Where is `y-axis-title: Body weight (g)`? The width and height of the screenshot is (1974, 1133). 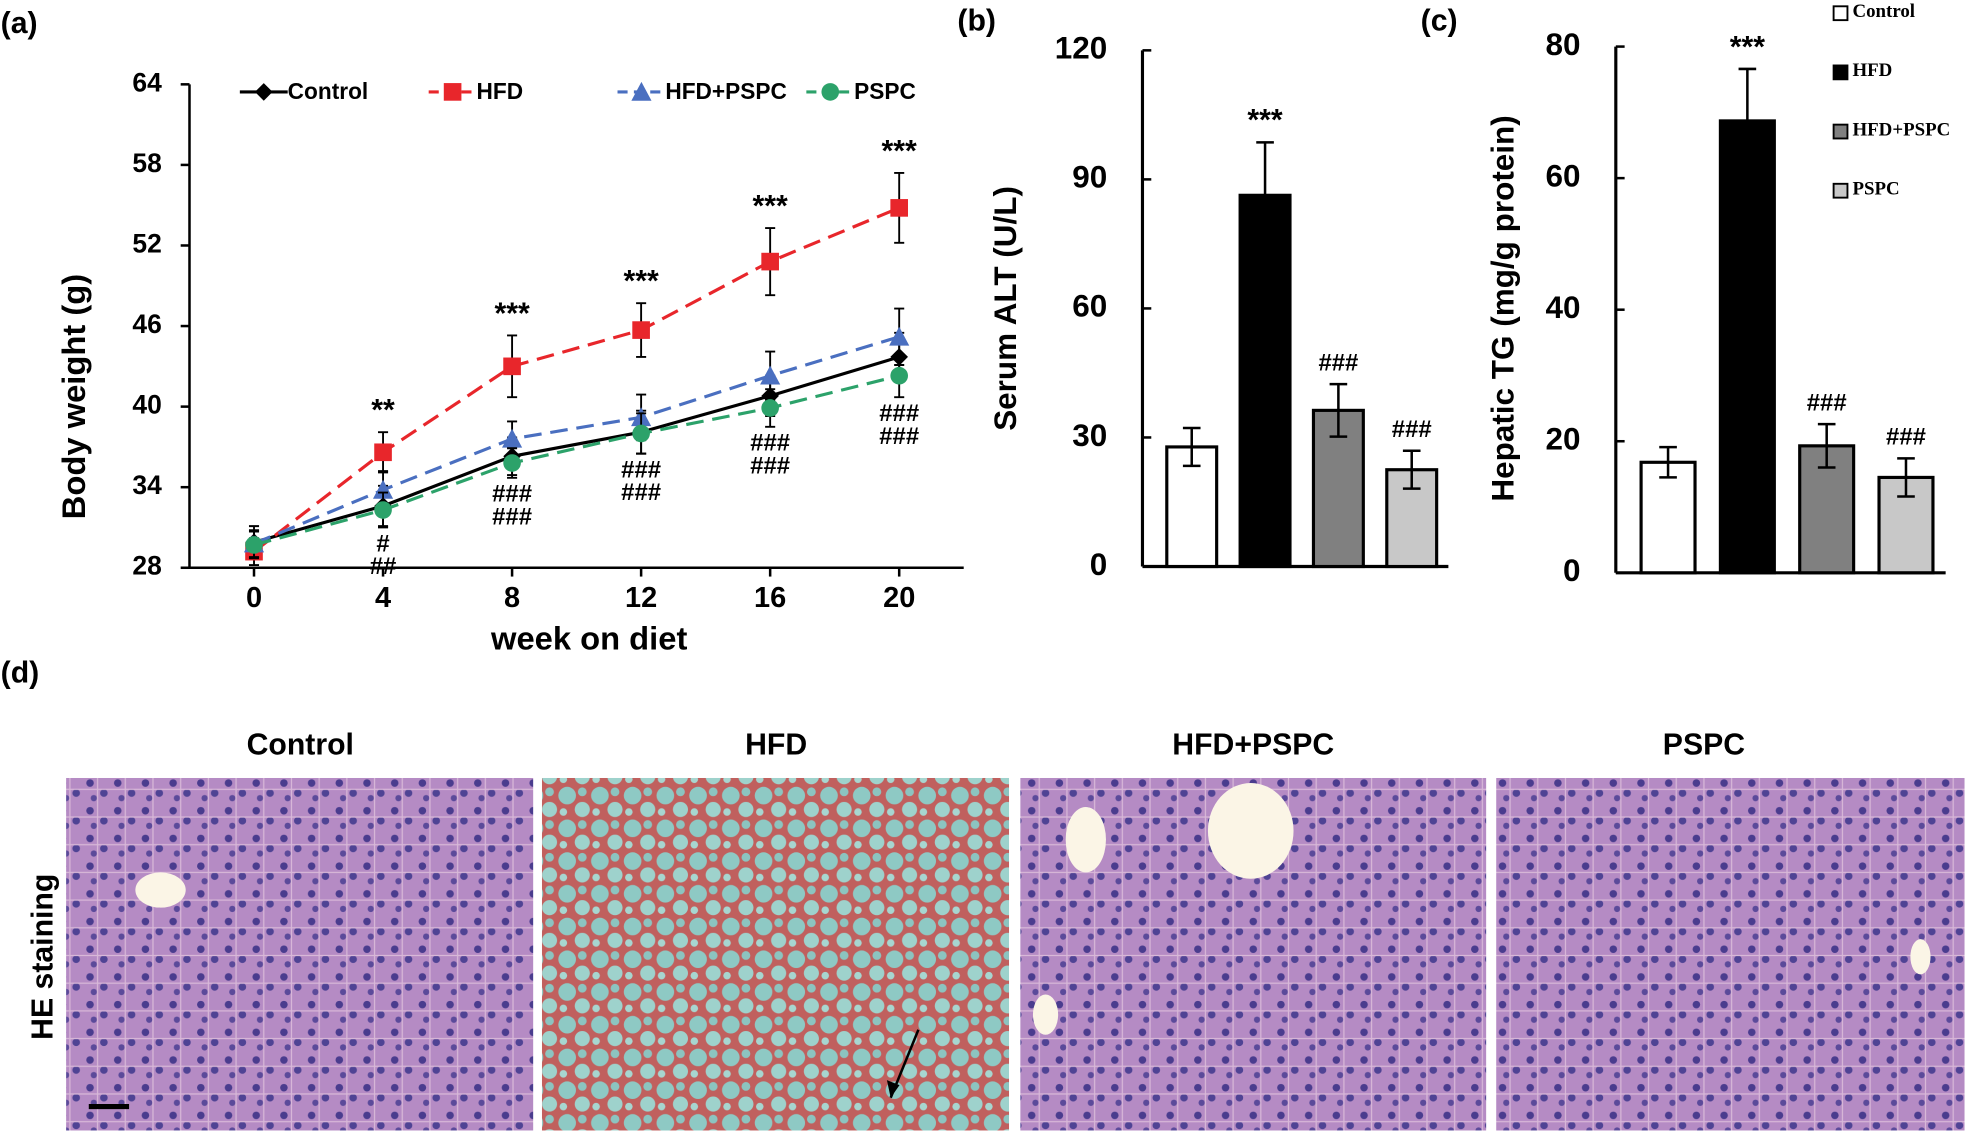
y-axis-title: Body weight (g) is located at coordinates (73, 396).